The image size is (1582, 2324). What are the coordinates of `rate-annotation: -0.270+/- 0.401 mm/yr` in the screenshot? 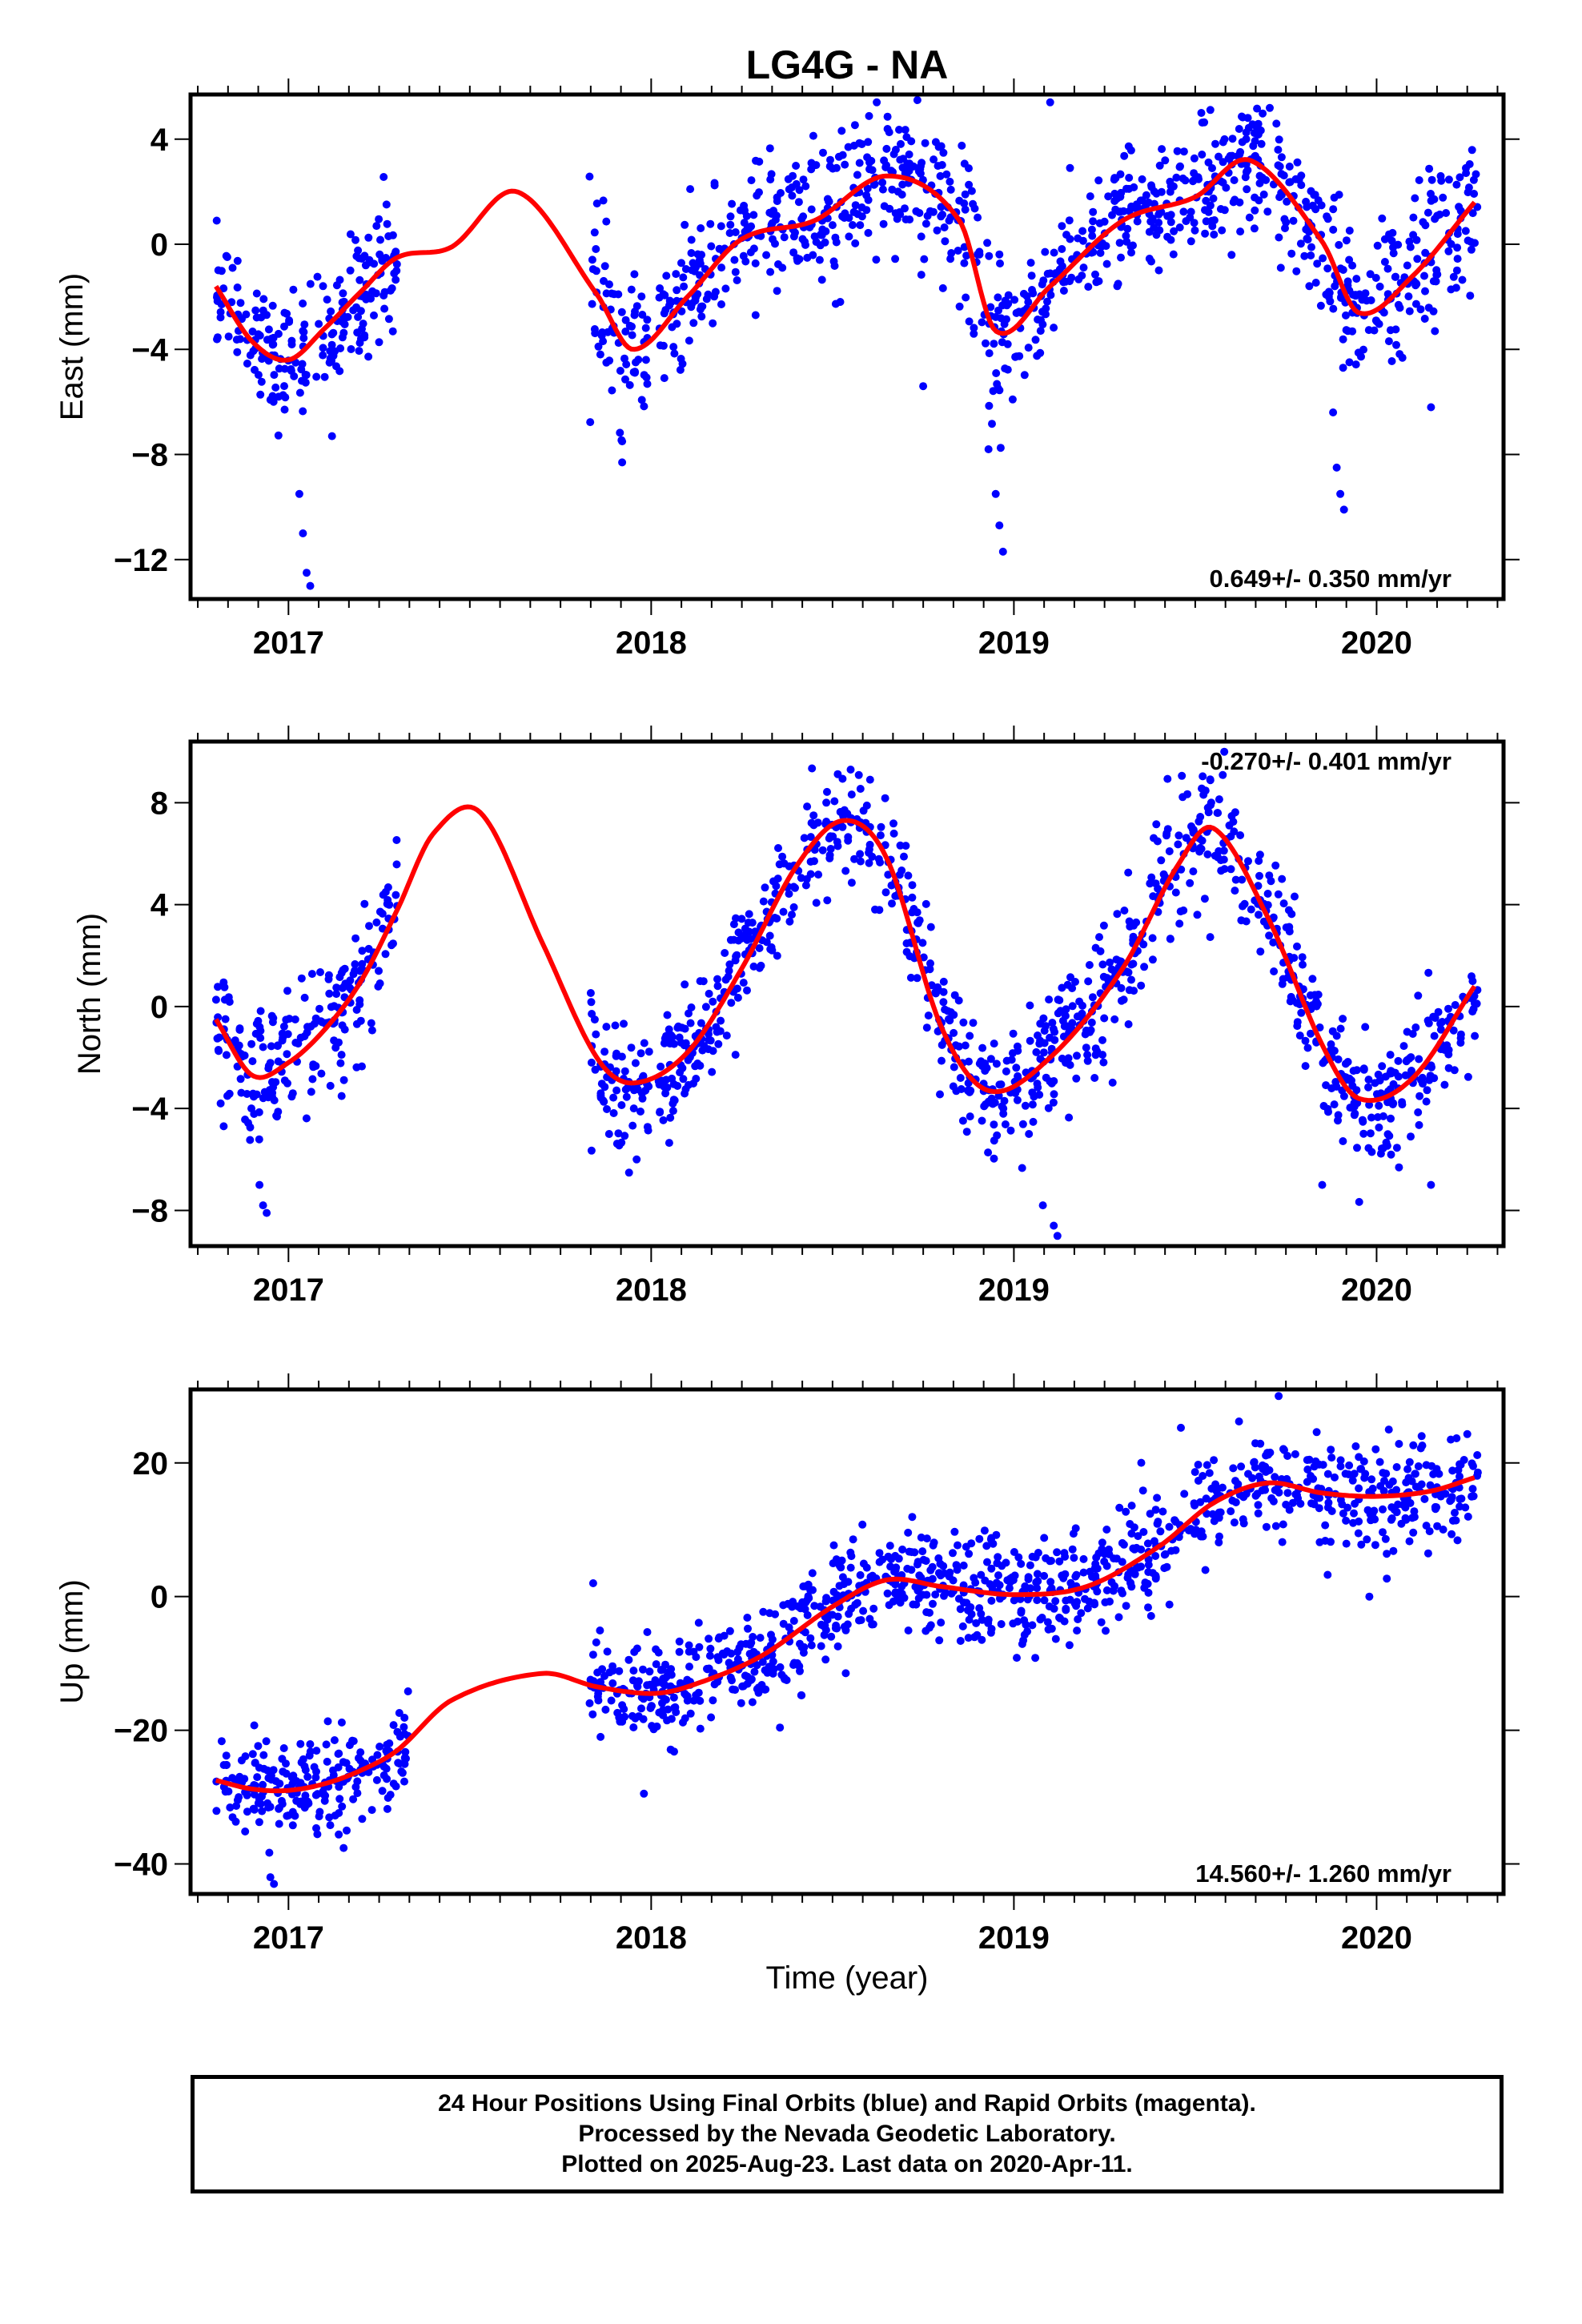 It's located at (1327, 761).